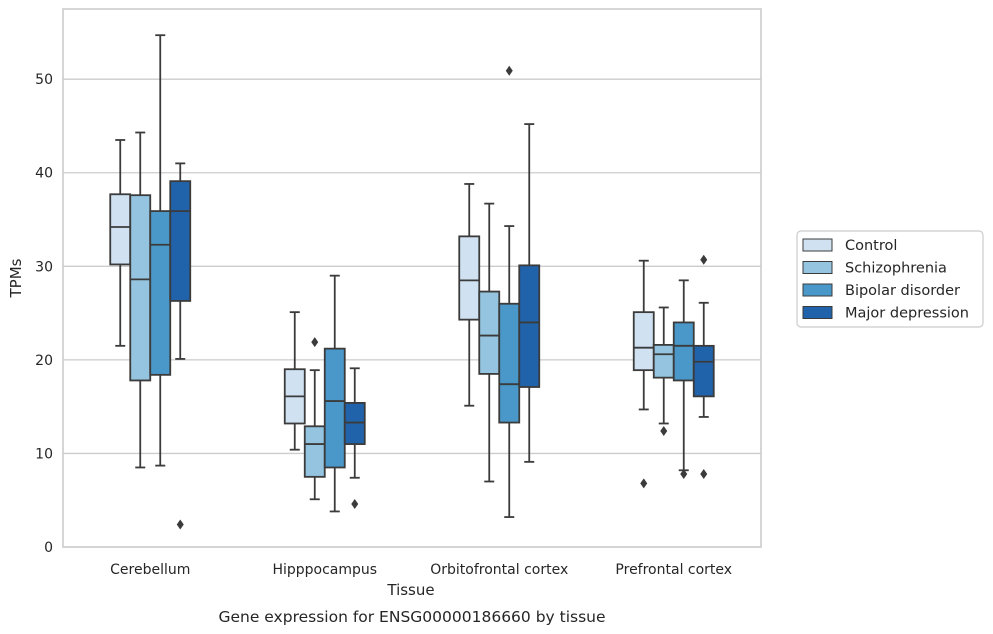 The width and height of the screenshot is (993, 634). I want to click on box-control-hipppocampus, so click(294, 381).